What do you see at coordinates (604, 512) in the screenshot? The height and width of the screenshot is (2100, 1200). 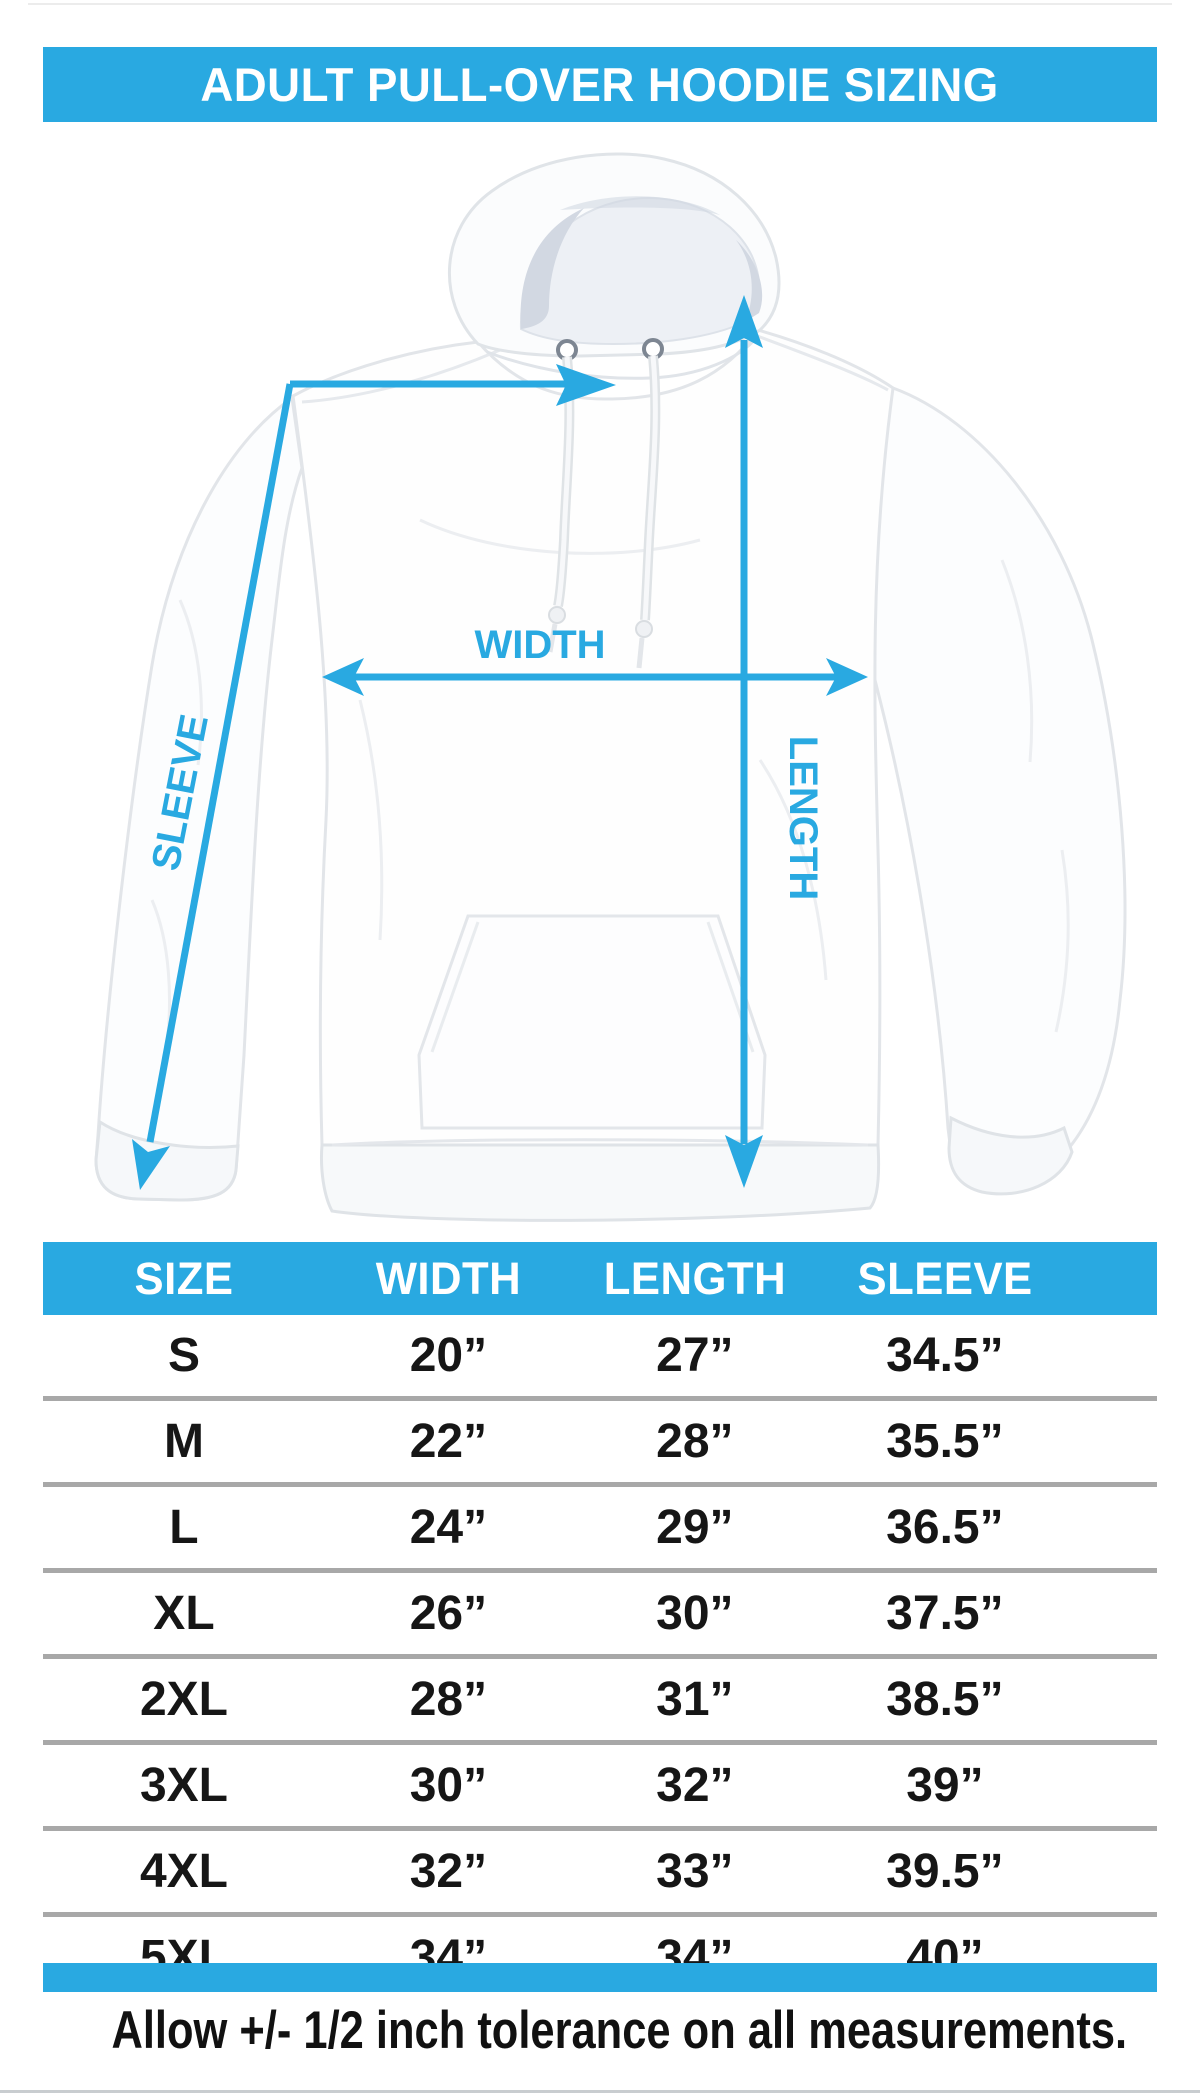 I see `drawstrings` at bounding box center [604, 512].